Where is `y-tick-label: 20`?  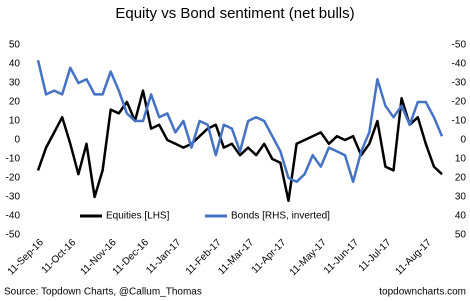 y-tick-label: 20 is located at coordinates (15, 102).